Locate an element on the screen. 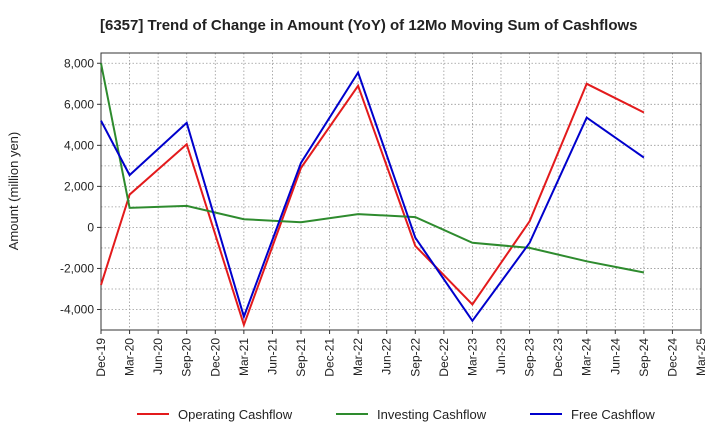 This screenshot has width=720, height=440. y-tick-label: 2,000 is located at coordinates (79, 186).